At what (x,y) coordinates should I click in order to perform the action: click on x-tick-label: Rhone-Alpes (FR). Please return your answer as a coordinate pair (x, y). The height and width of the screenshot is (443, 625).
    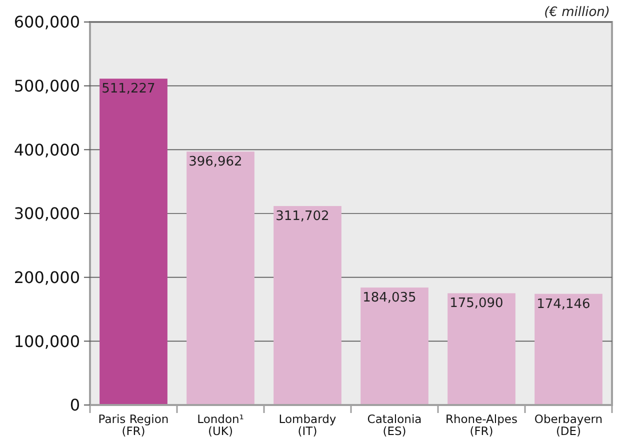
    Looking at the image, I should click on (481, 425).